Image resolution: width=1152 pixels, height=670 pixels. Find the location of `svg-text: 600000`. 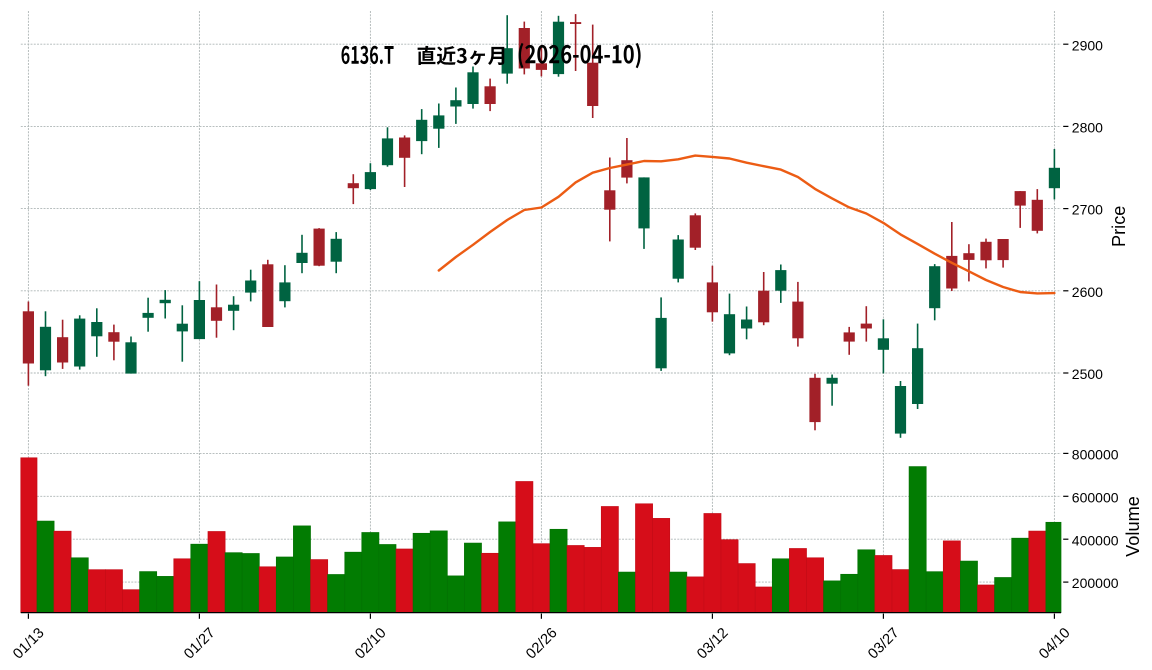

svg-text: 600000 is located at coordinates (1095, 497).